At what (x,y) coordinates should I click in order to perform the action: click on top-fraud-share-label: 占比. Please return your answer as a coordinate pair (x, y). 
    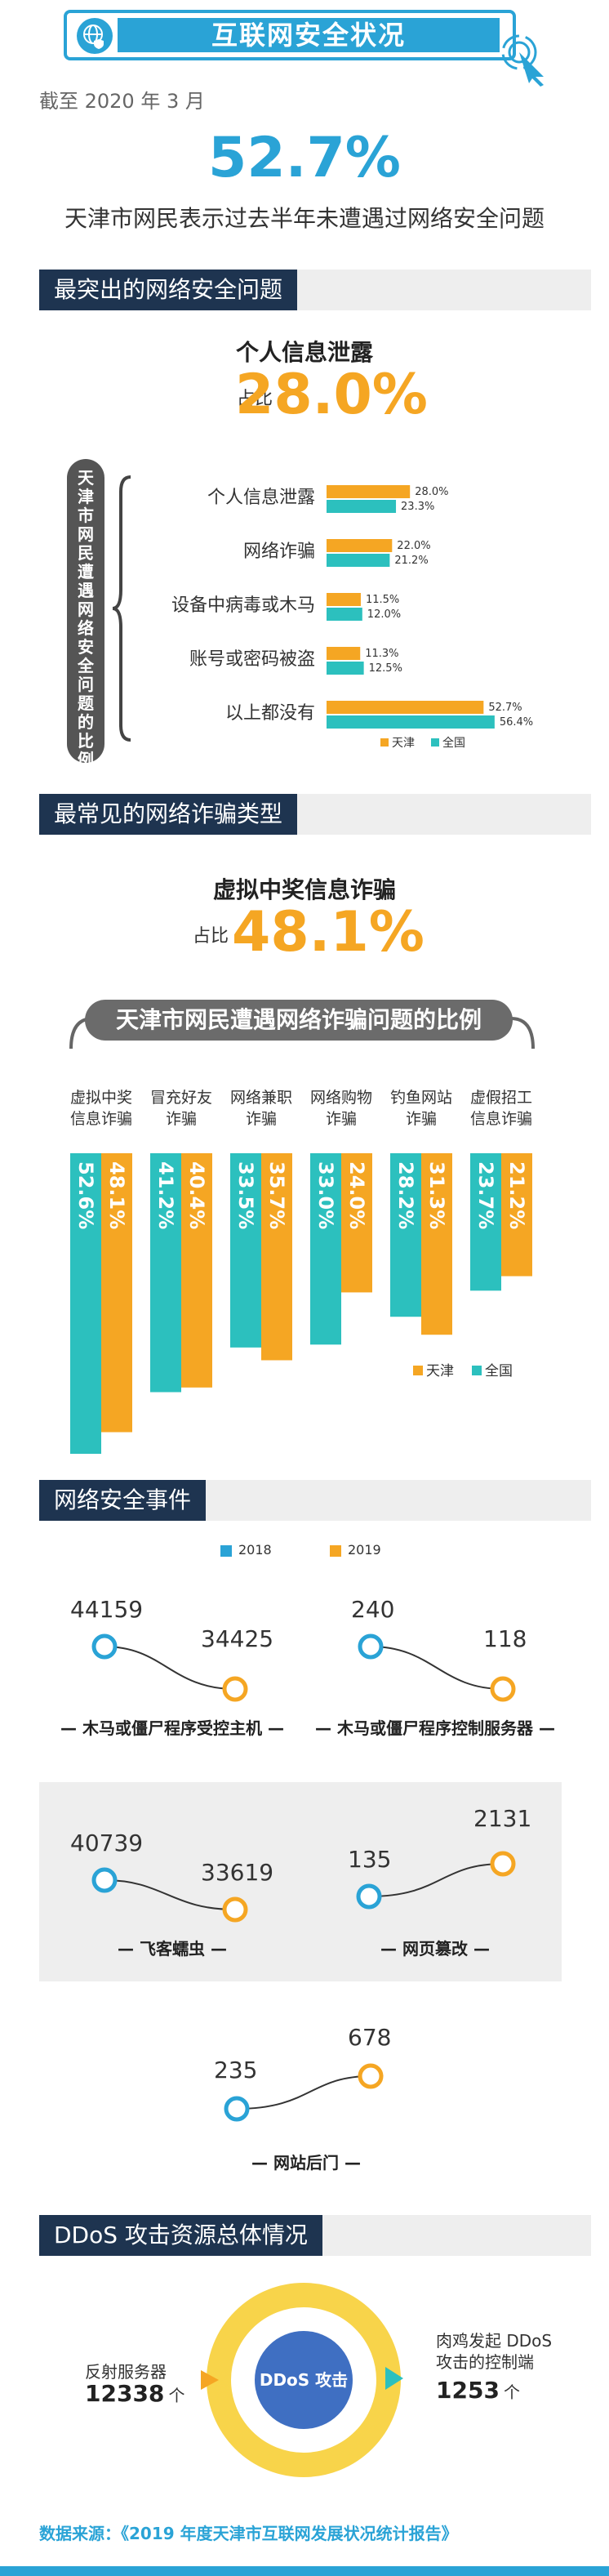
    Looking at the image, I should click on (211, 936).